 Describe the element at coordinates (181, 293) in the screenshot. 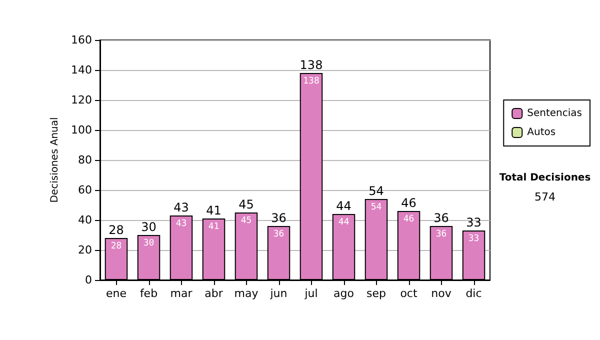

I see `x-tick-label: mar` at that location.